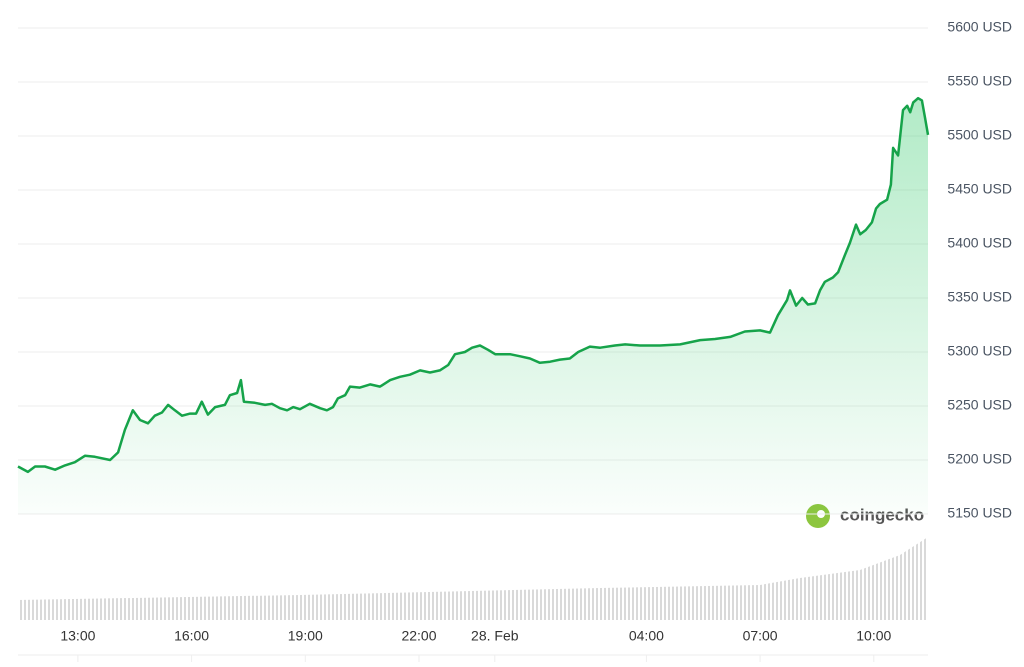  I want to click on y-tick-label: 5550 USD, so click(979, 81).